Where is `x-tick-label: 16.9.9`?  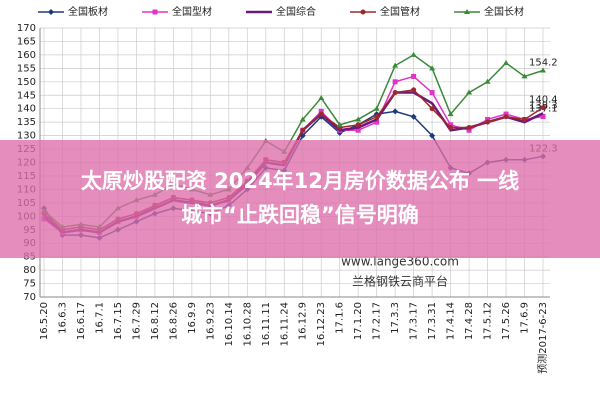
x-tick-label: 16.9.9 is located at coordinates (192, 318).